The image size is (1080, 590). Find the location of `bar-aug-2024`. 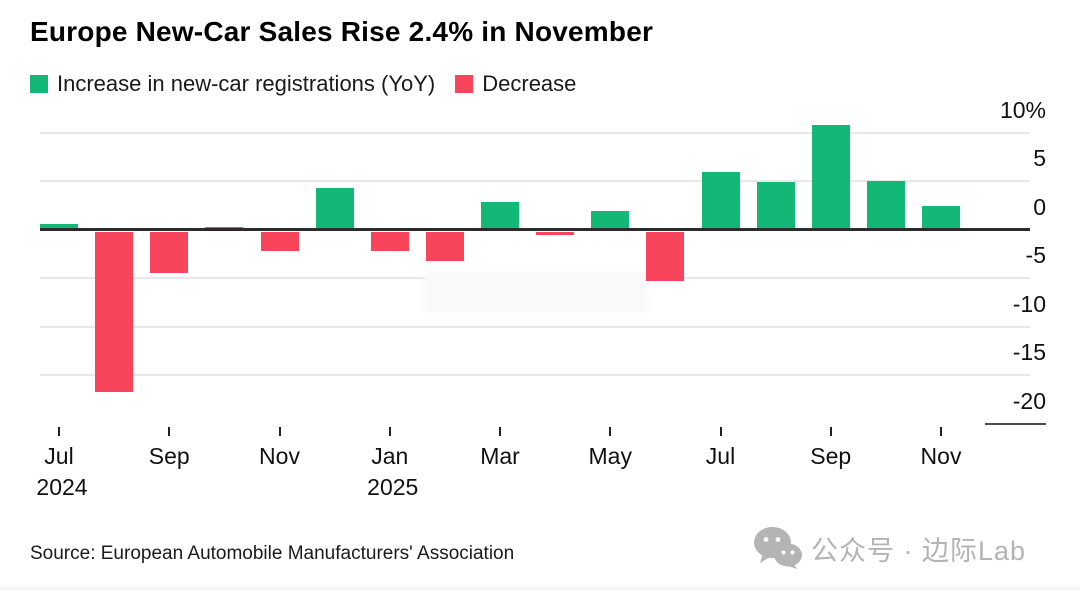

bar-aug-2024 is located at coordinates (114, 312).